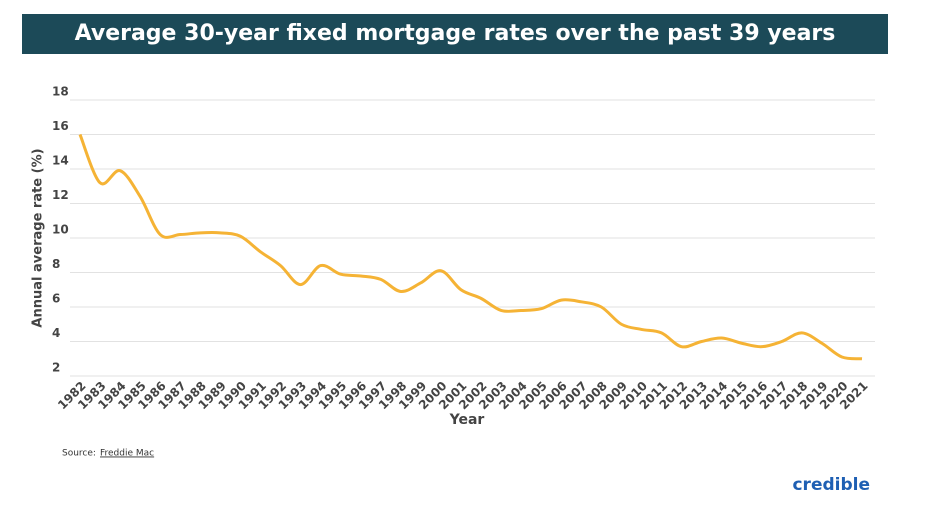  What do you see at coordinates (60, 92) in the screenshot?
I see `y-tick-label: 18` at bounding box center [60, 92].